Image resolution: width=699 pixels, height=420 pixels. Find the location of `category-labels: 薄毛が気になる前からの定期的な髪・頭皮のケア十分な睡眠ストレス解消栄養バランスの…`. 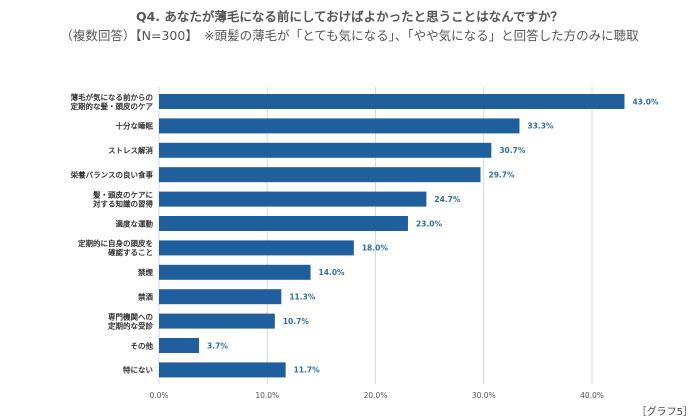

category-labels: 薄毛が気になる前からの定期的な髪・頭皮のケア十分な睡眠ストレス解消栄養バランスの… is located at coordinates (112, 233).